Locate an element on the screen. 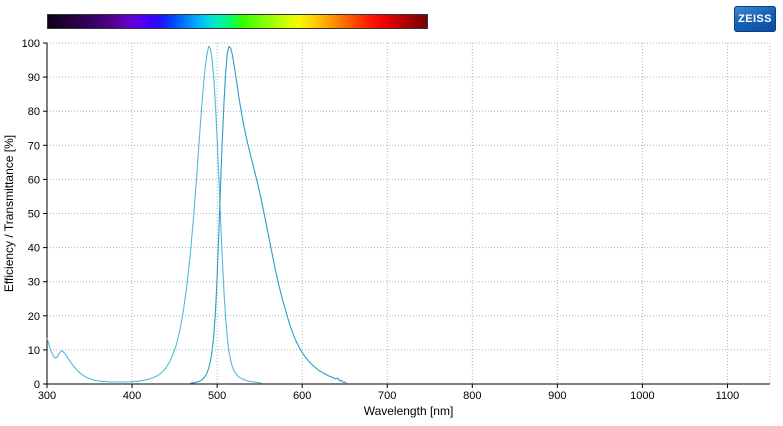 The image size is (783, 426). y-tick-label: 90 is located at coordinates (34, 78).